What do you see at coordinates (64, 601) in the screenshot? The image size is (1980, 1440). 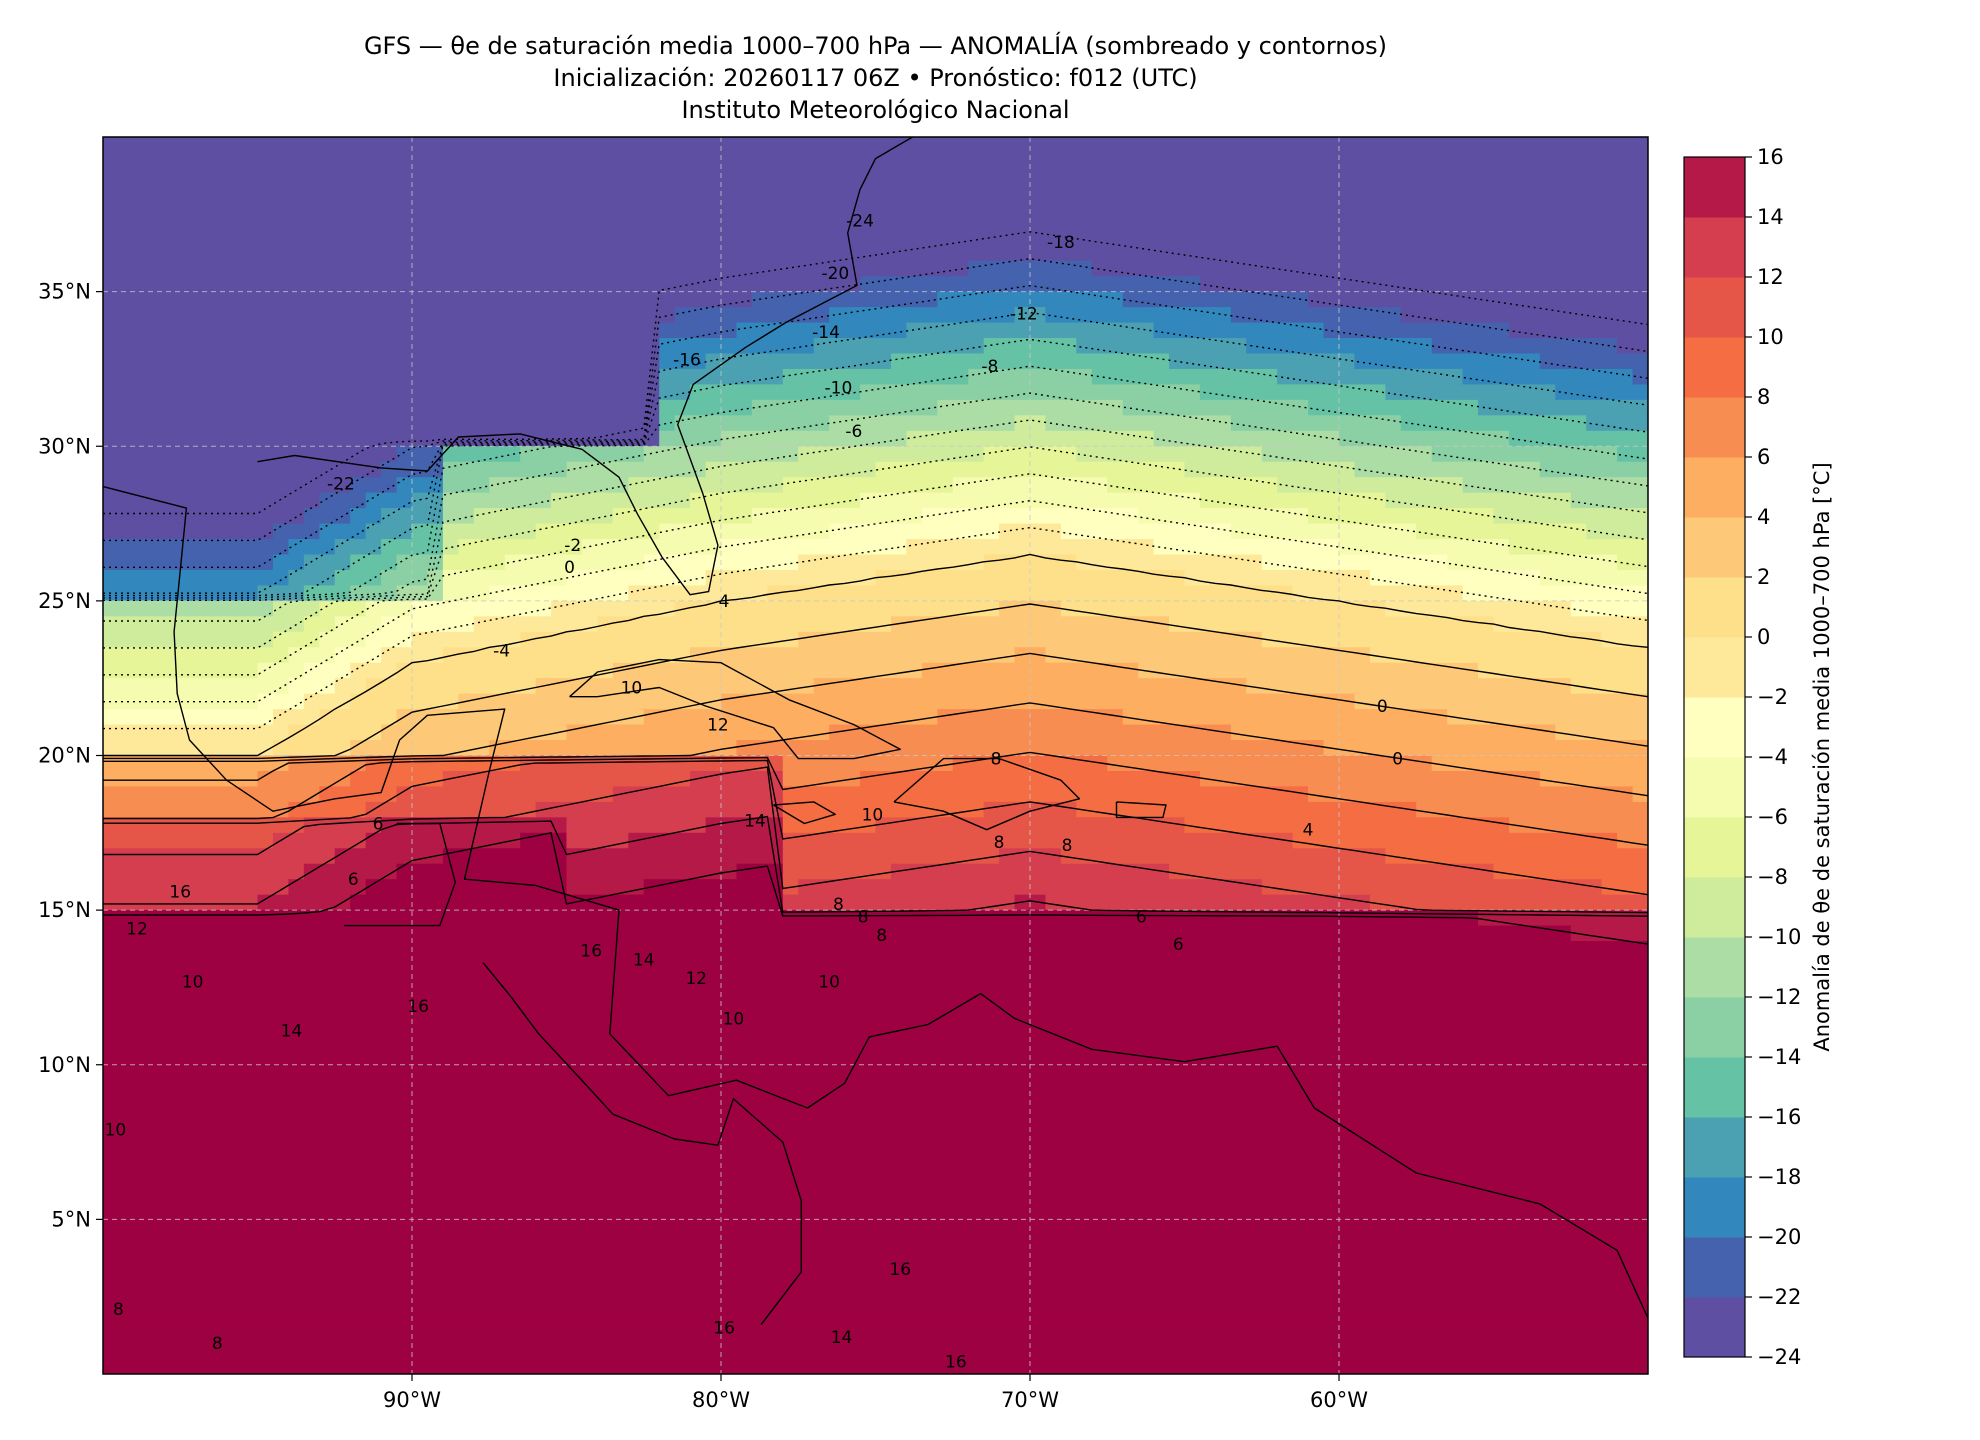 I see `y-tick-label: 25°N` at bounding box center [64, 601].